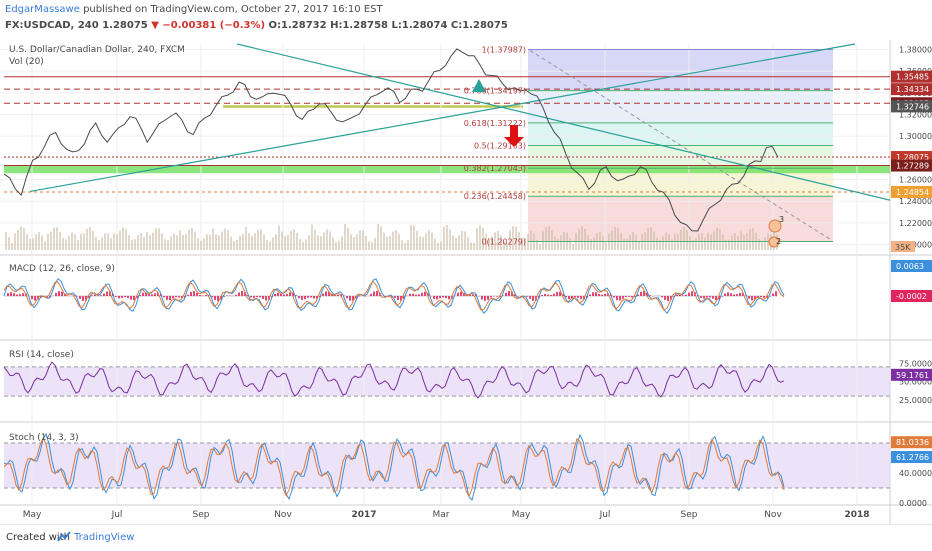  I want to click on fib-level-label: 0.382(1.27043), so click(495, 168).